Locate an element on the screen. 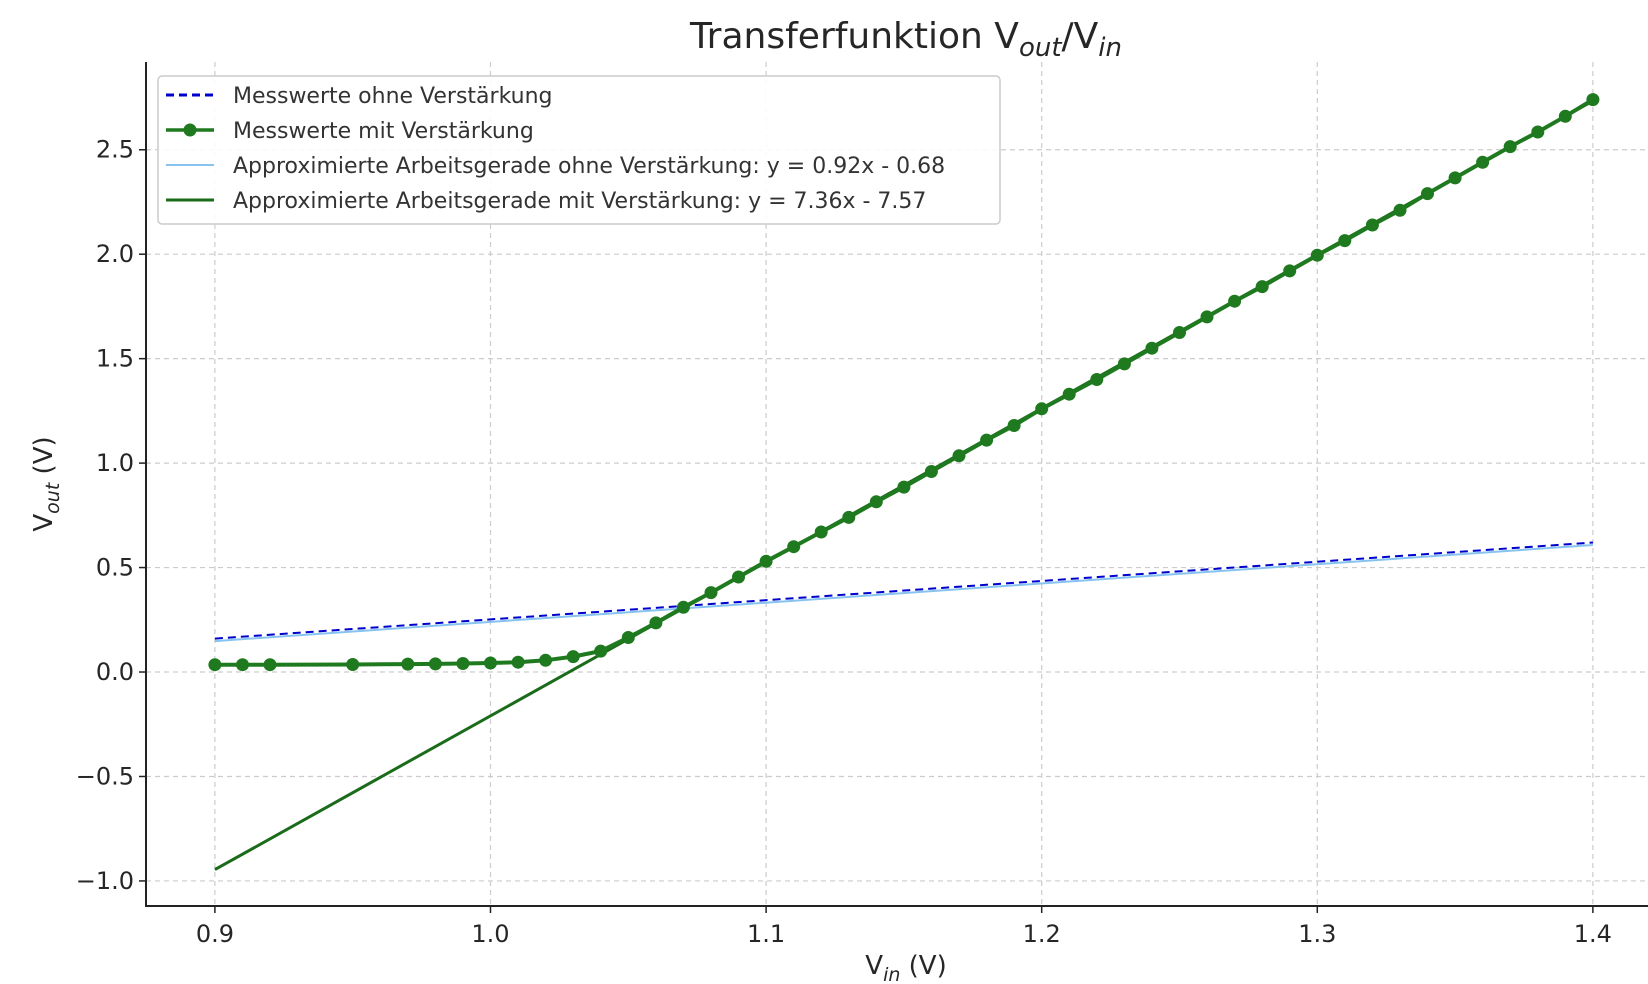  x-axis-label-sub: in is located at coordinates (891, 974).